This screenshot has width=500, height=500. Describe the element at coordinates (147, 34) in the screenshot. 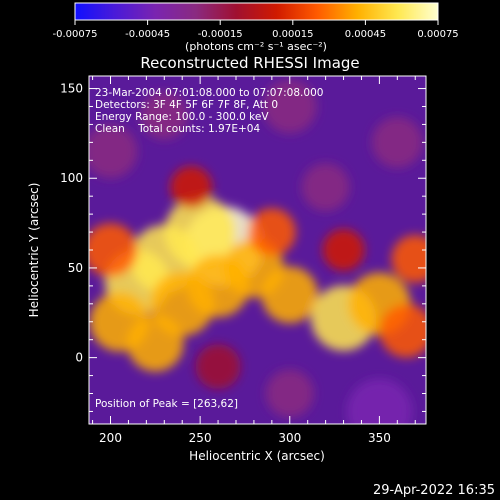

I see `colorbar-tick-label: -0.00045` at that location.